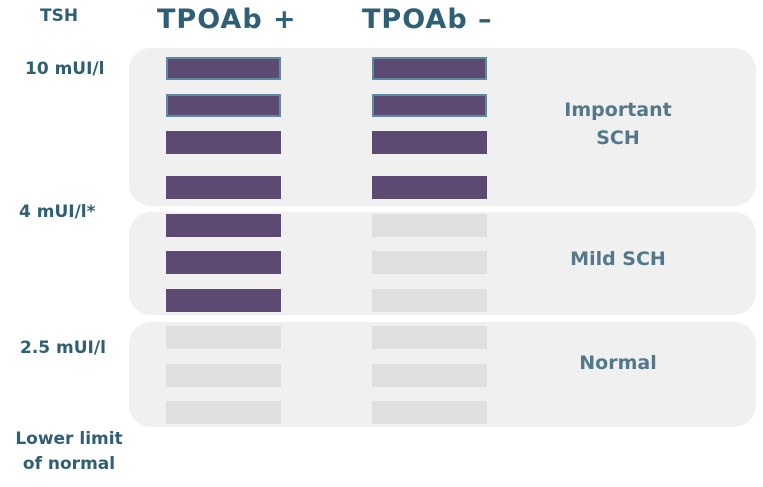 The height and width of the screenshot is (487, 763). I want to click on bar-negative-row-4-filled, so click(429, 187).